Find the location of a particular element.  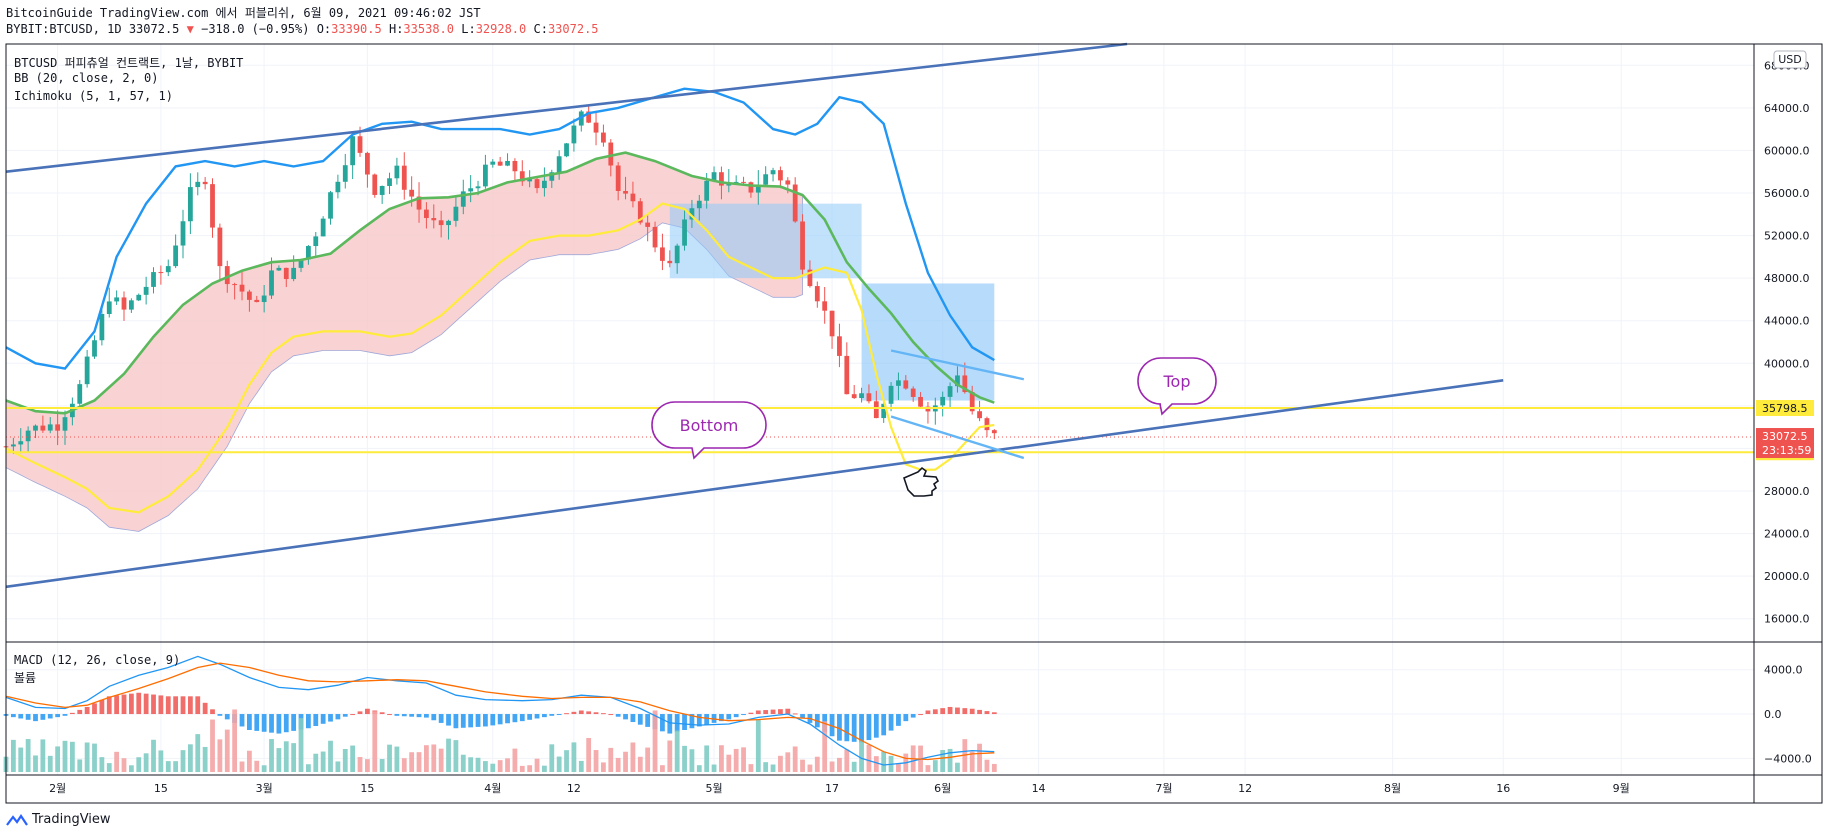

annotation-top-label: Top is located at coordinates (1177, 381).